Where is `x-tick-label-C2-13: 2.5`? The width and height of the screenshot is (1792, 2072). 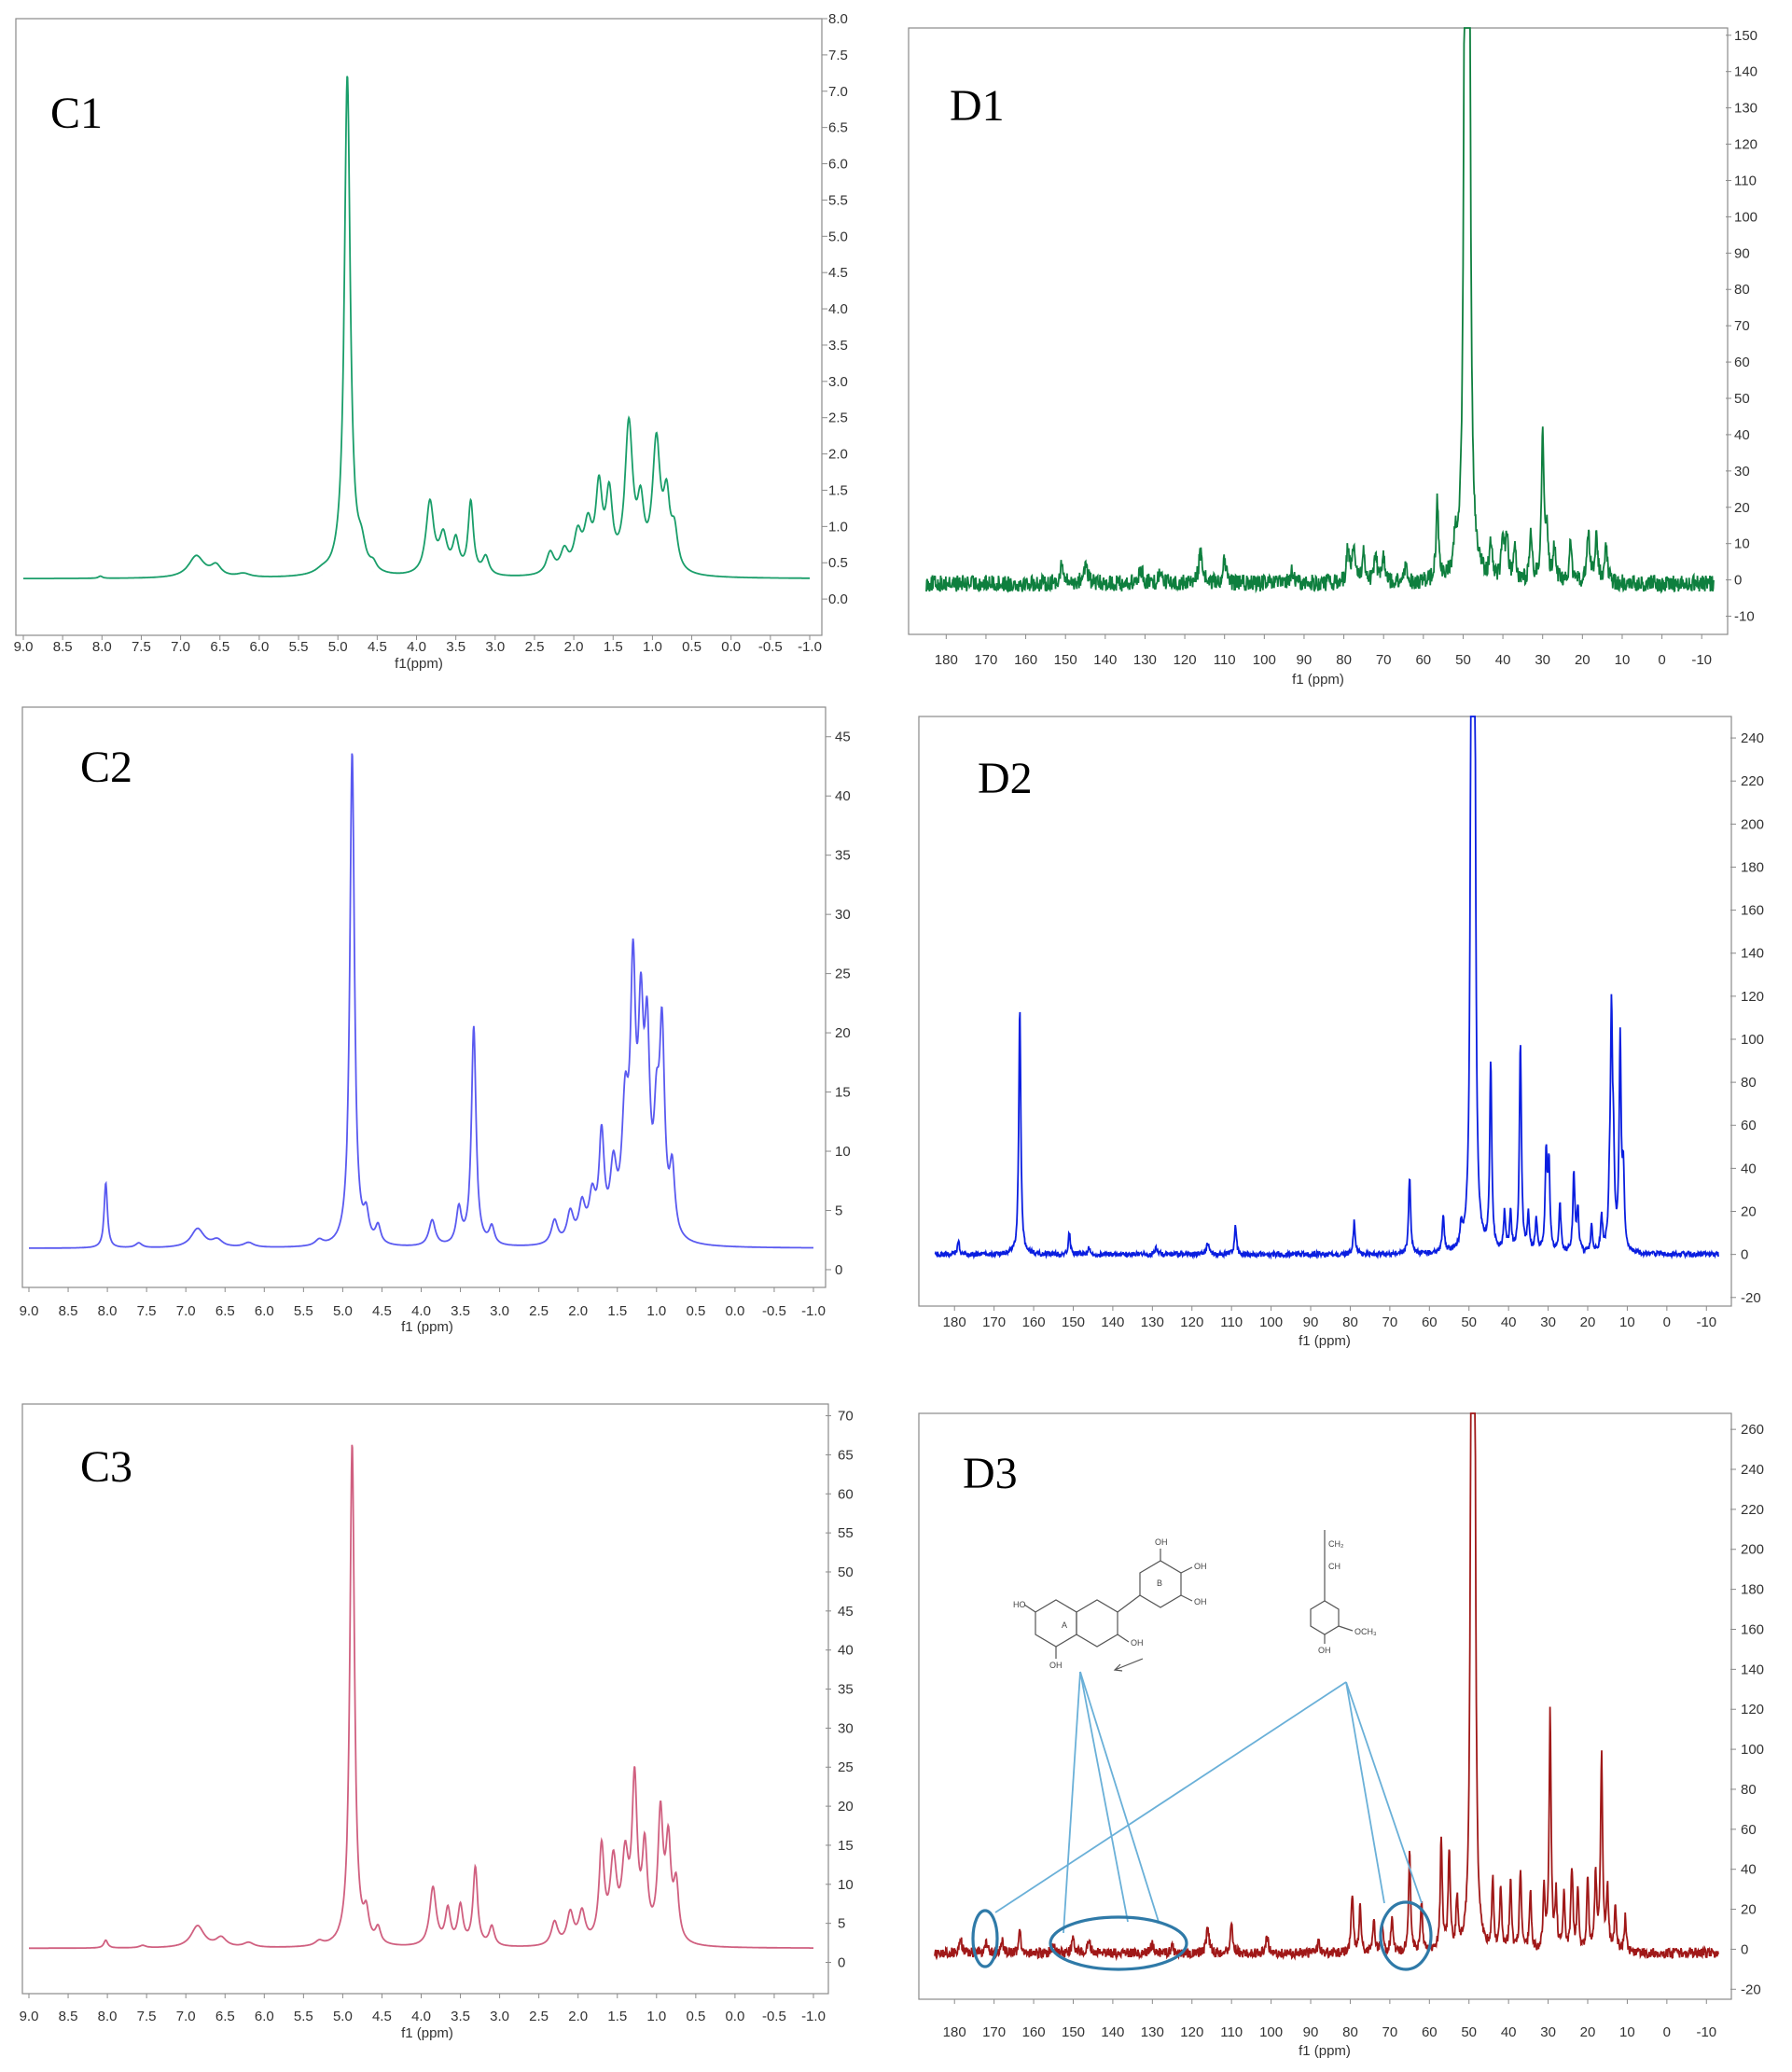
x-tick-label-C2-13: 2.5 is located at coordinates (539, 1311).